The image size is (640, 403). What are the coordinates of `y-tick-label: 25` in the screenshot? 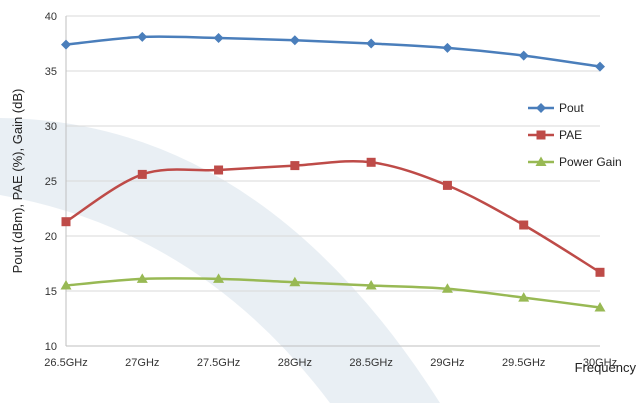 It's located at (51, 182).